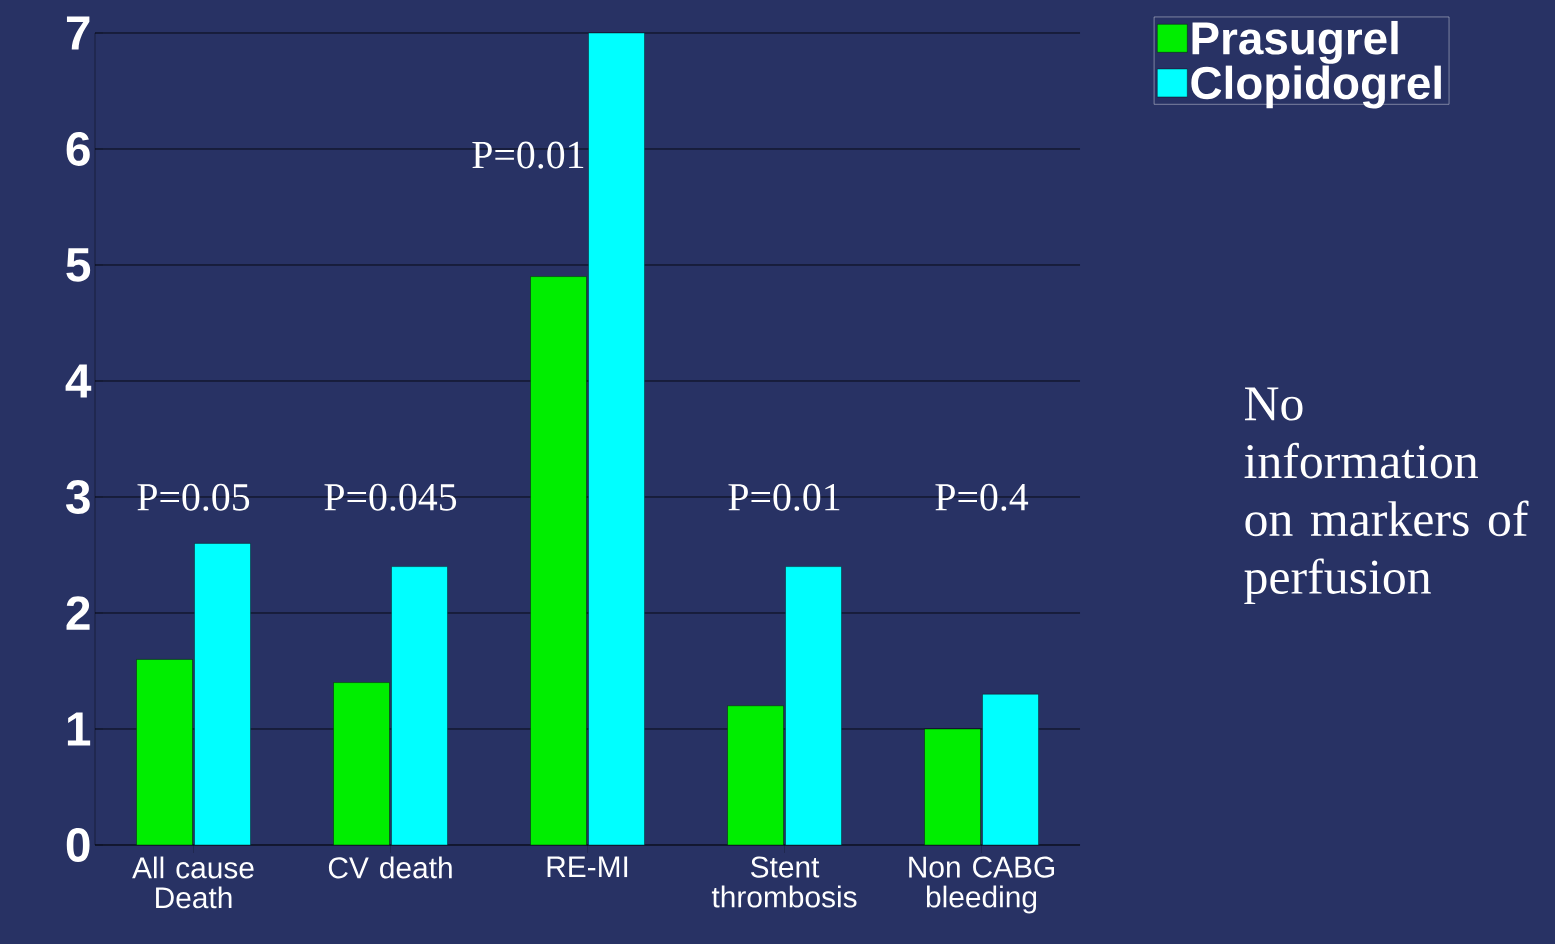 This screenshot has height=944, width=1555. Describe the element at coordinates (78, 149) in the screenshot. I see `y-tick-label: 6` at that location.